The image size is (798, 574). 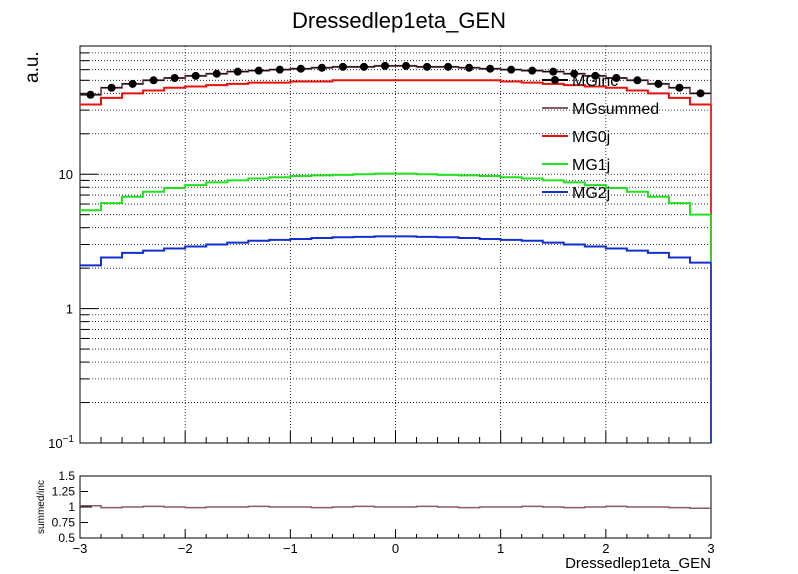 What do you see at coordinates (638, 563) in the screenshot?
I see `x-axis-label: Dressedlep1eta_GEN` at bounding box center [638, 563].